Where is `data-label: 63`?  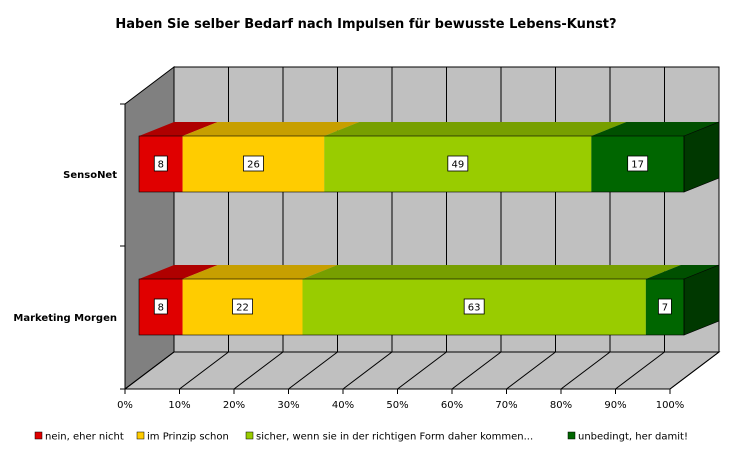 data-label: 63 is located at coordinates (474, 308).